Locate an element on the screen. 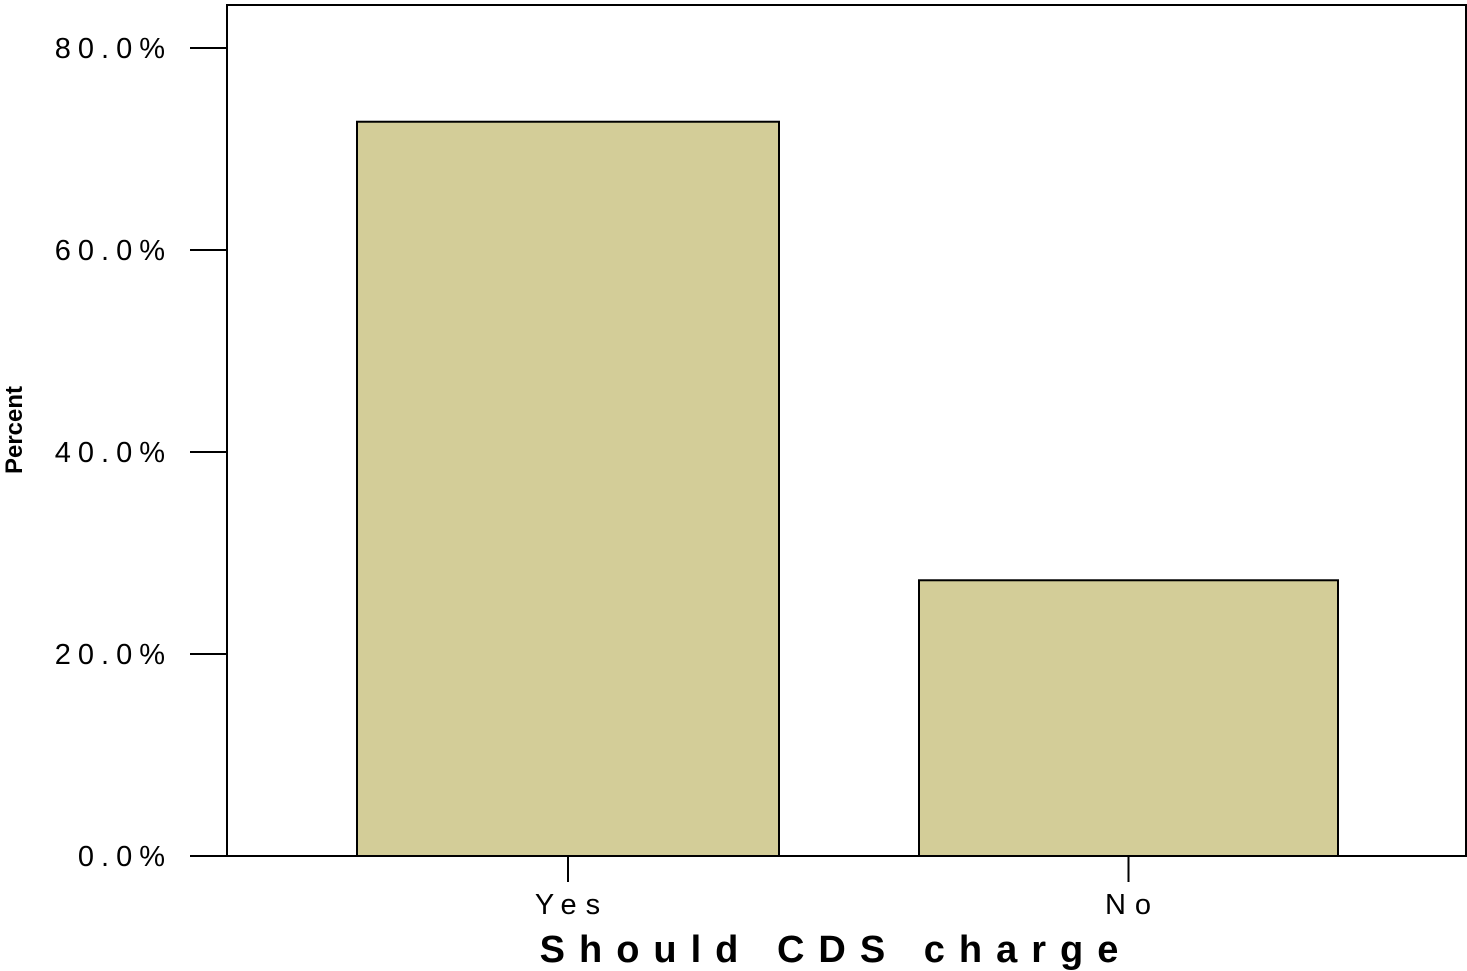  y-tick-label: 60.0% is located at coordinates (113, 251).